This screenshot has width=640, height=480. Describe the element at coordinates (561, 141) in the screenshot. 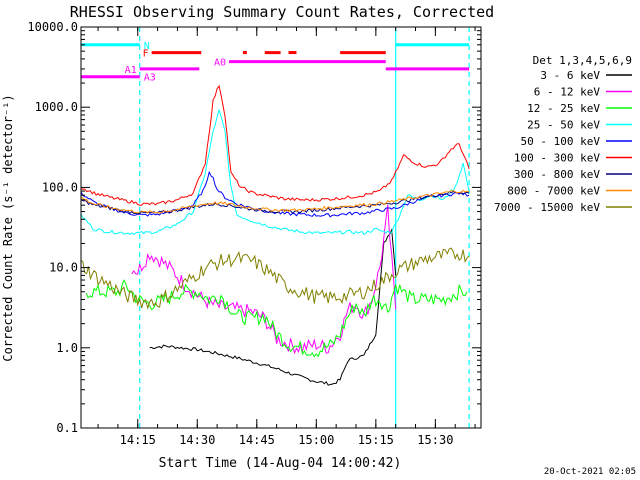

I see `legend-label: 50 - 100 keV` at that location.